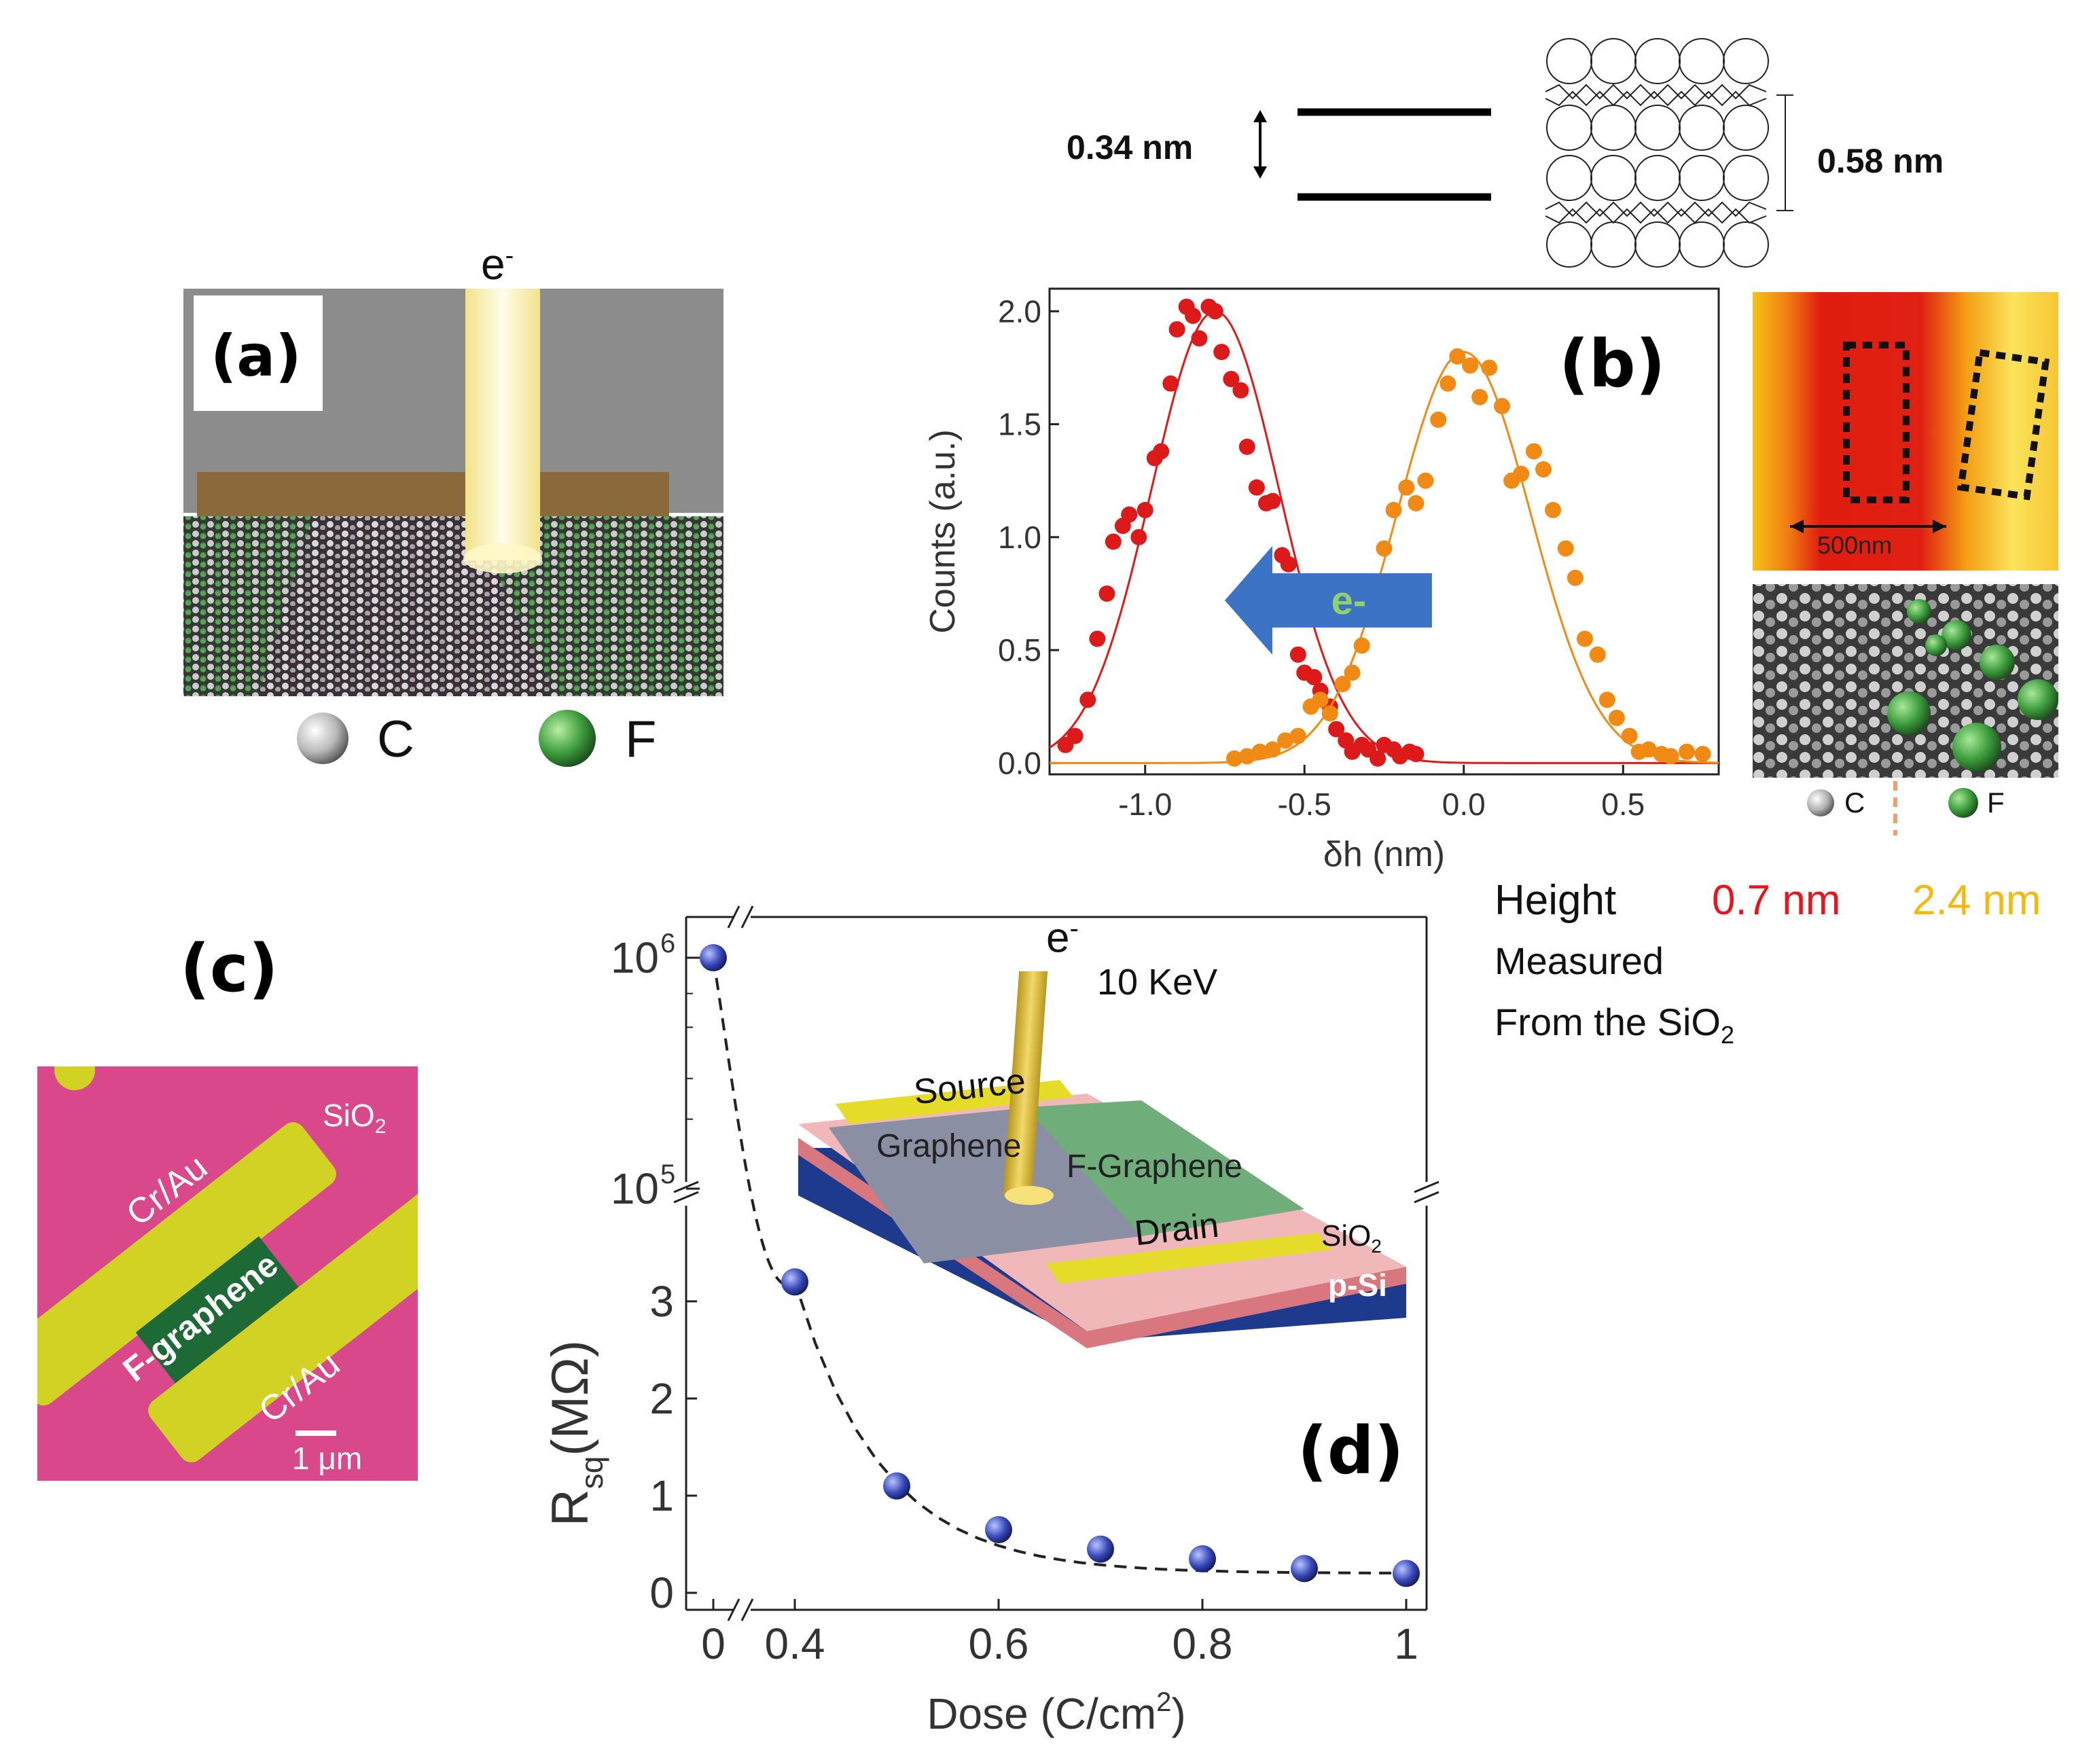 This screenshot has width=2093, height=1764. Describe the element at coordinates (641, 739) in the screenshot. I see `panel-a-legend-f: F` at that location.